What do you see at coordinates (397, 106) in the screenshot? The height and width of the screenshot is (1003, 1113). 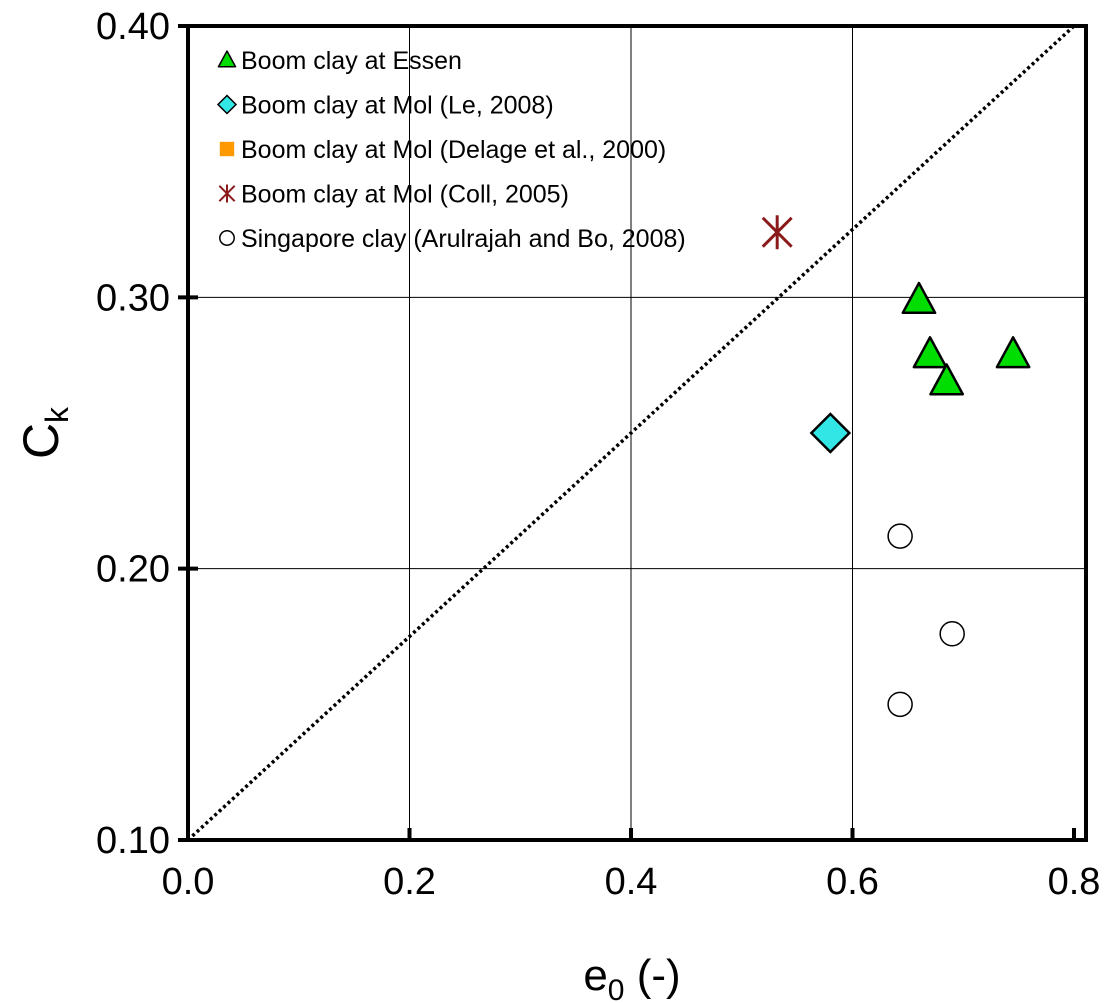 I see `legend-label: Boom clay at Mol (Le, 2008)` at bounding box center [397, 106].